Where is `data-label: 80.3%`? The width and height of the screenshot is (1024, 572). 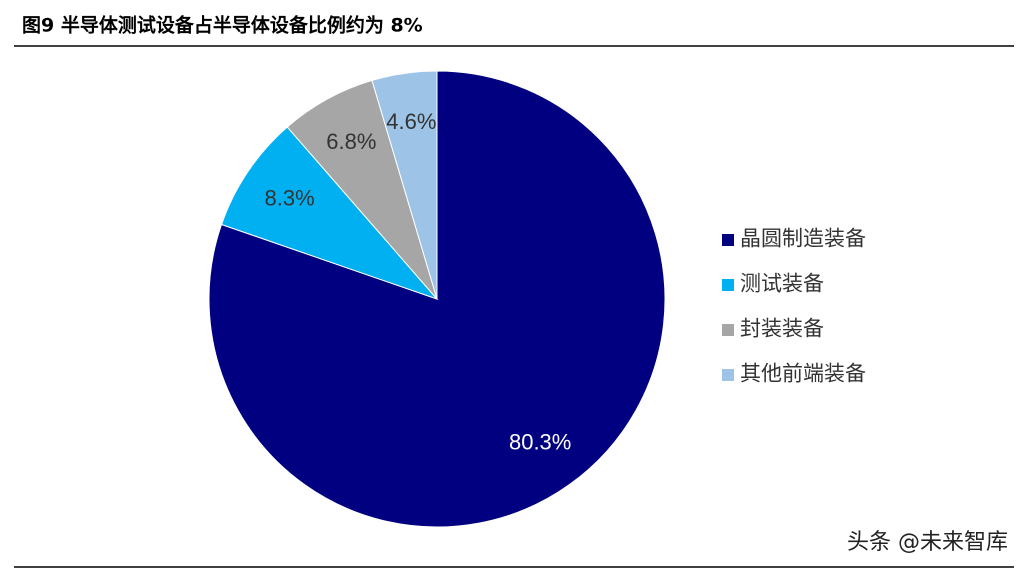
data-label: 80.3% is located at coordinates (540, 442).